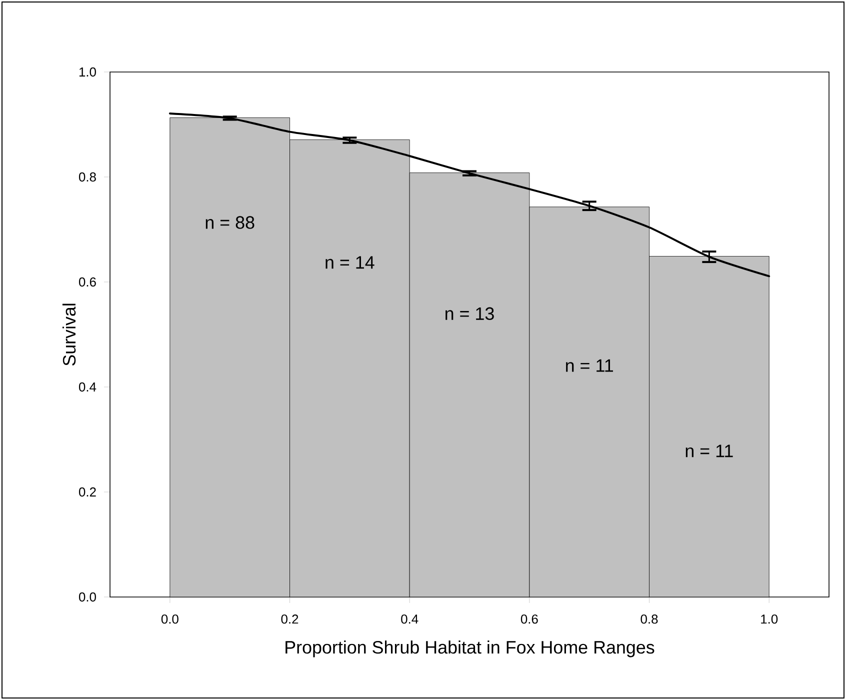  Describe the element at coordinates (769, 619) in the screenshot. I see `x-tick-label: 1.0` at that location.